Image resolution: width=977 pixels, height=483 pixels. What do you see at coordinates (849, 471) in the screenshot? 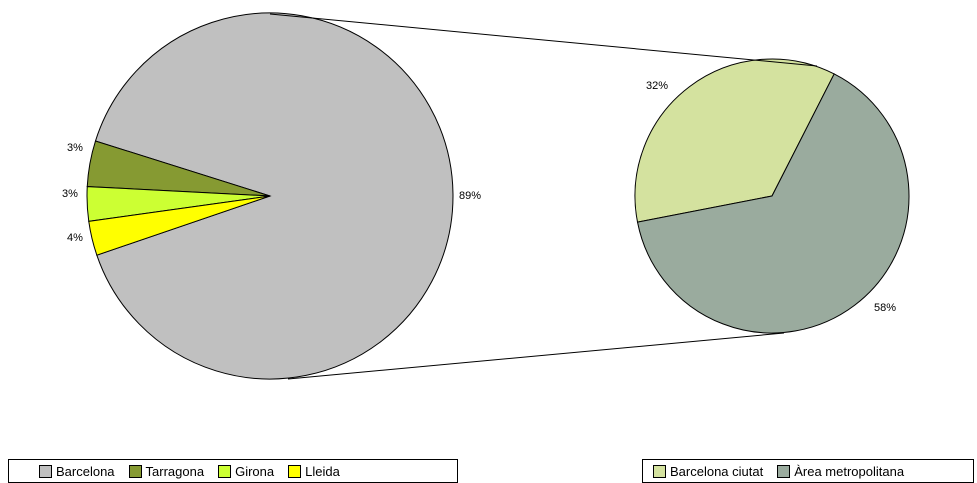
I see `legend-label: Àrea metropolitana` at bounding box center [849, 471].